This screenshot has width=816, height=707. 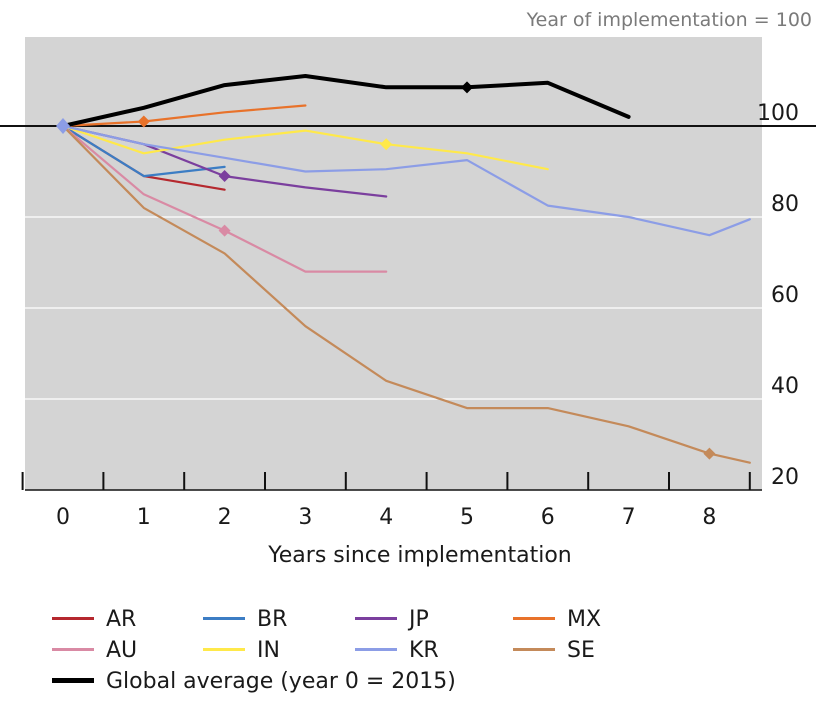 What do you see at coordinates (144, 517) in the screenshot?
I see `x-tick-label-1: 1` at bounding box center [144, 517].